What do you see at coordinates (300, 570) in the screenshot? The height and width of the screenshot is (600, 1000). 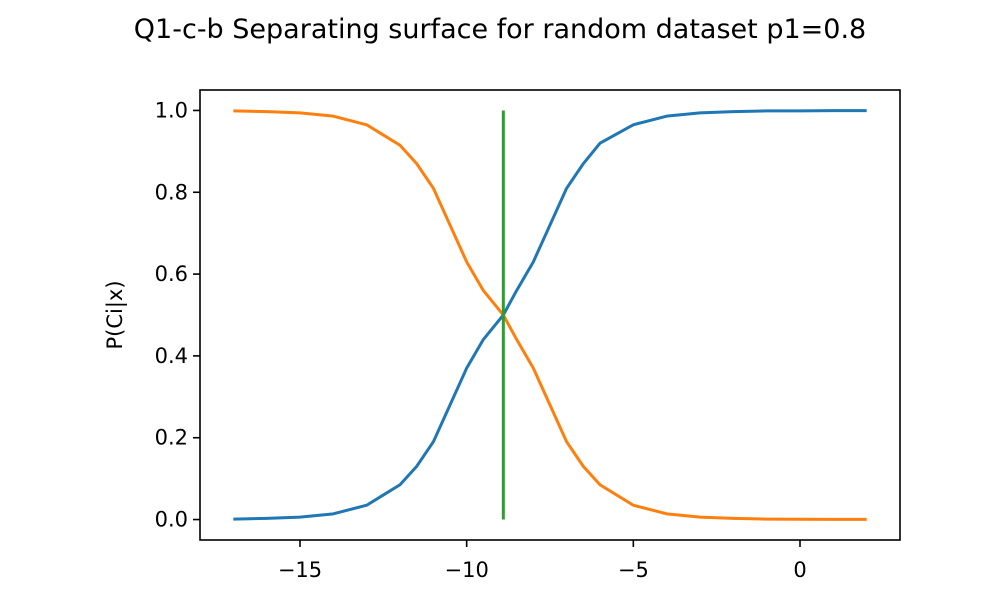 I see `x-tick-label-0: −15` at bounding box center [300, 570].